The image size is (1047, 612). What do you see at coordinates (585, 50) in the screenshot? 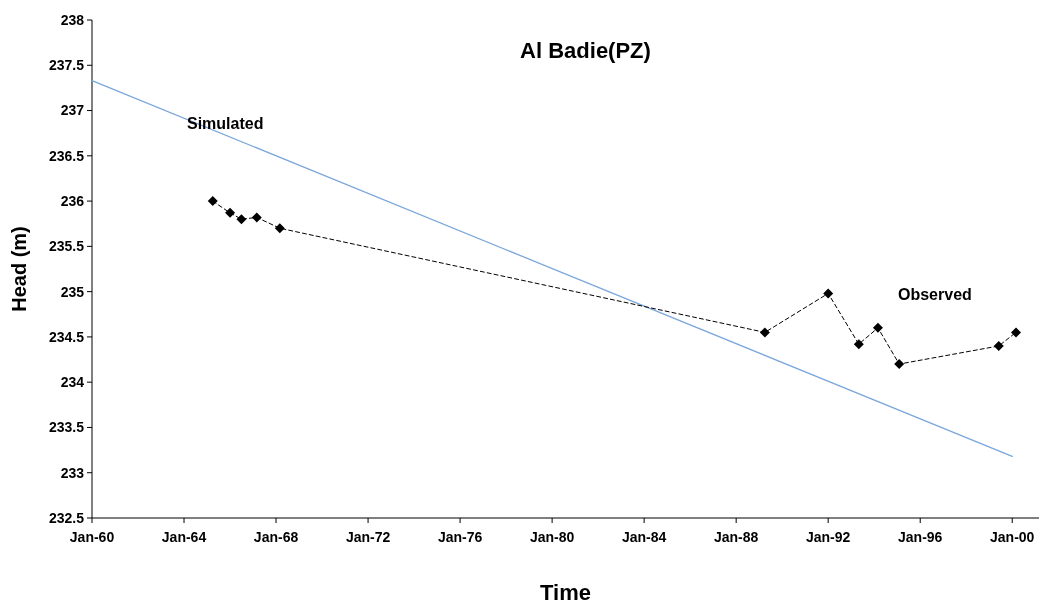
I see `text: Al Badie(PZ)` at bounding box center [585, 50].